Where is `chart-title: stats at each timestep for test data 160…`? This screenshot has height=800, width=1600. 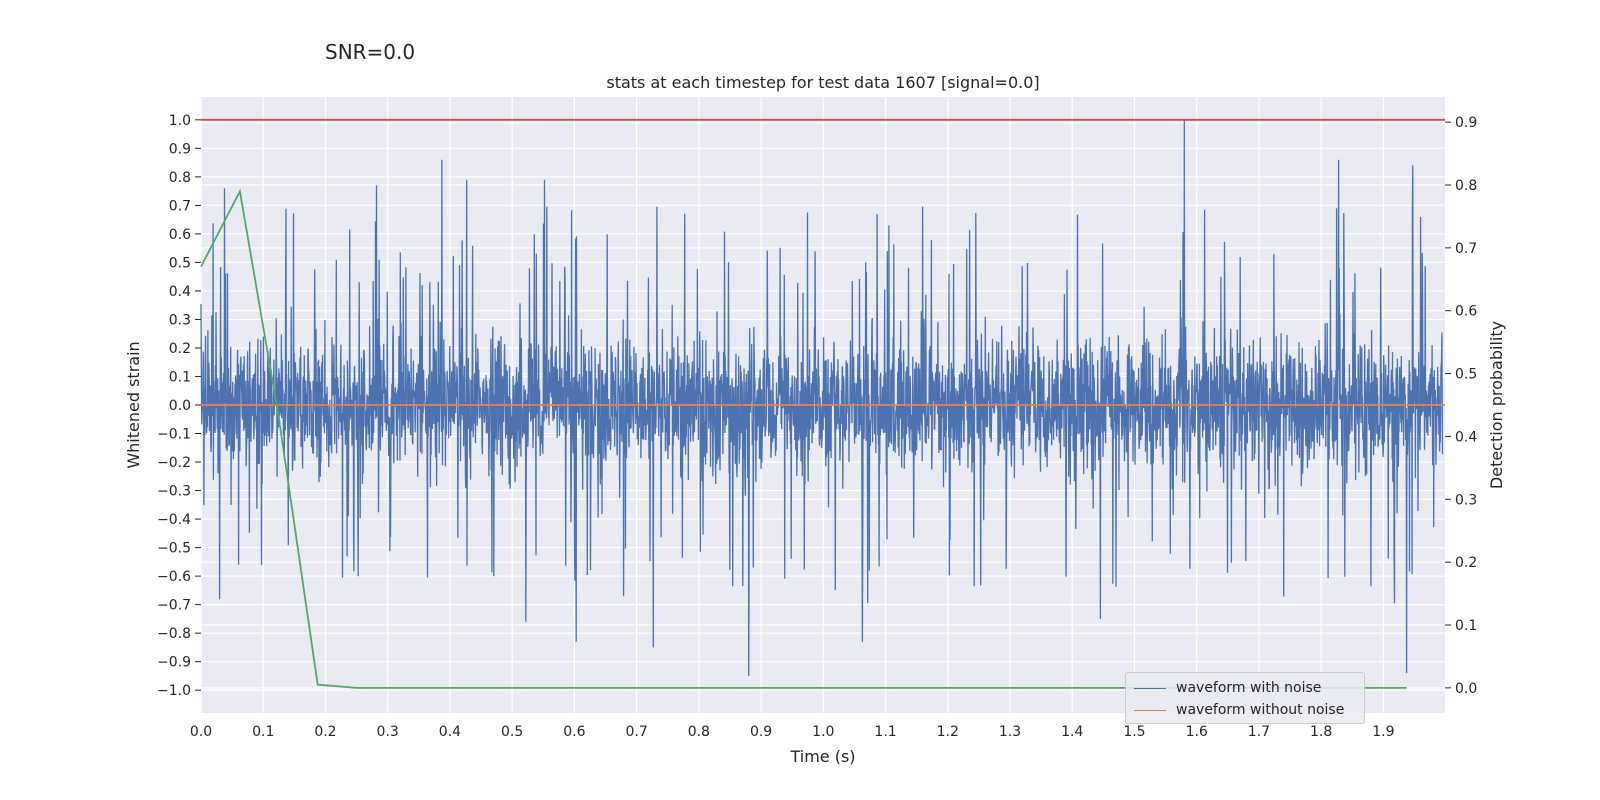 chart-title: stats at each timestep for test data 160… is located at coordinates (822, 82).